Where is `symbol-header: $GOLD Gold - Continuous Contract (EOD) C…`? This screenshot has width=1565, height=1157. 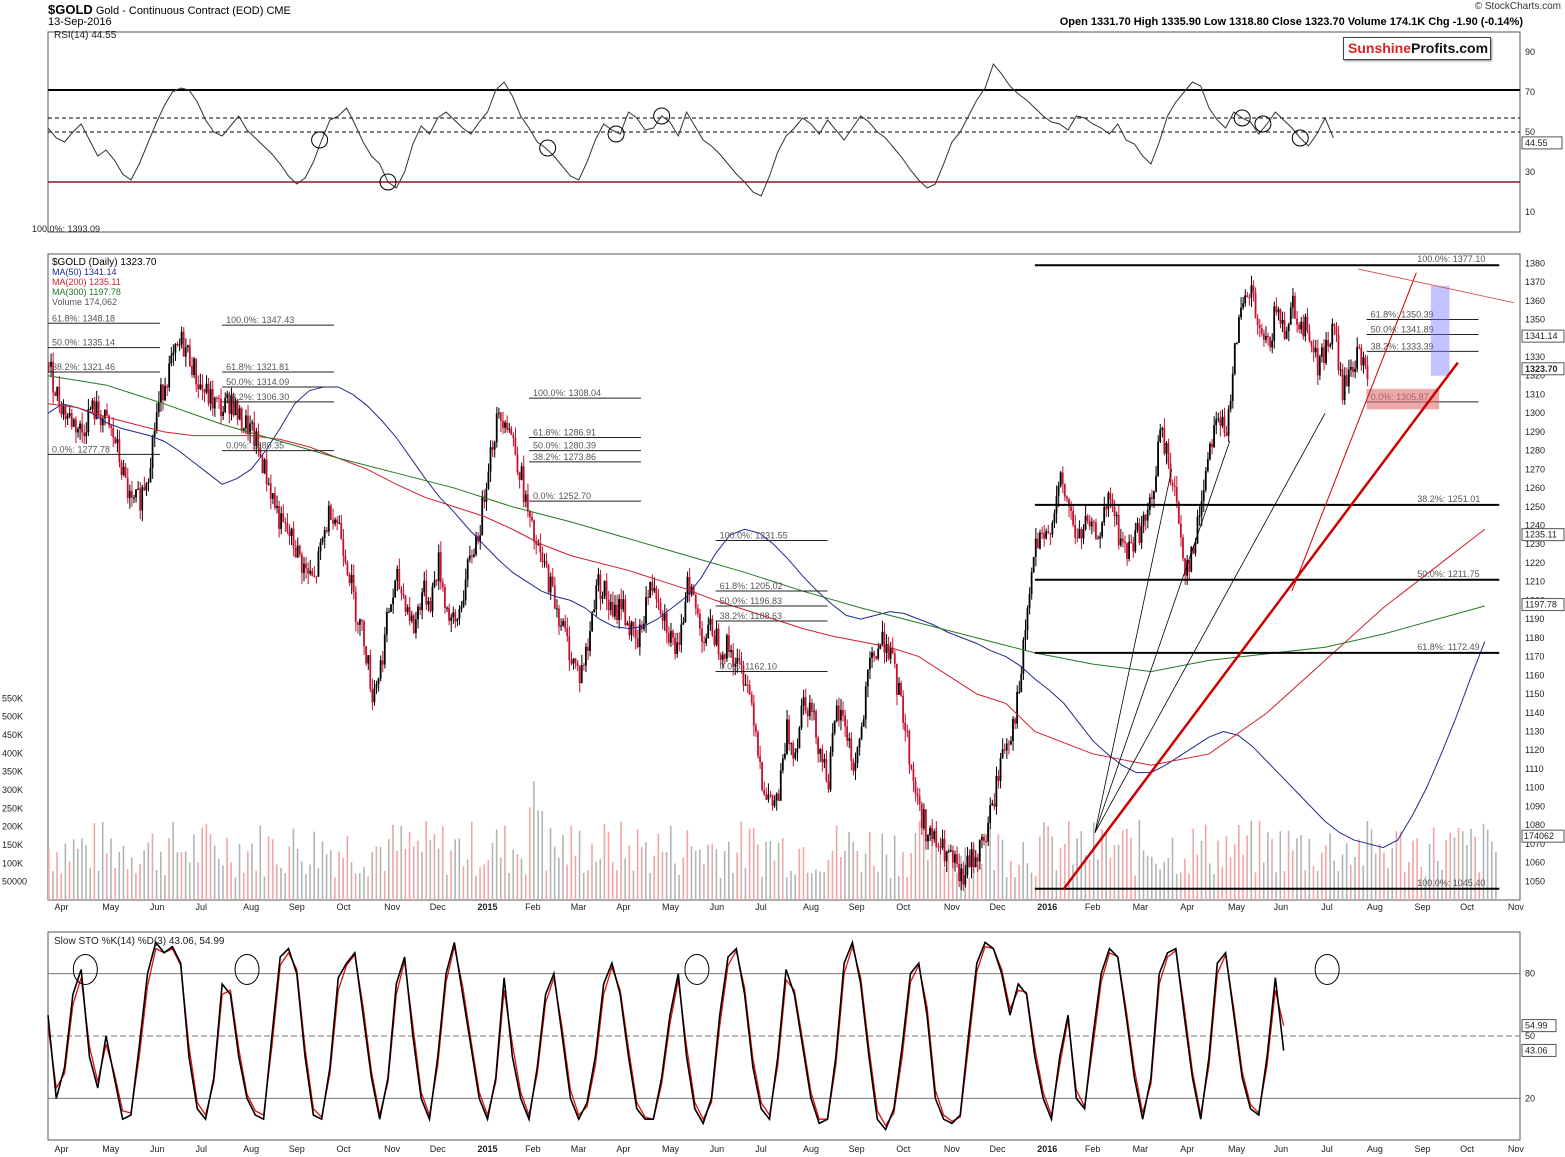 symbol-header: $GOLD Gold - Continuous Contract (EOD) C… is located at coordinates (169, 9).